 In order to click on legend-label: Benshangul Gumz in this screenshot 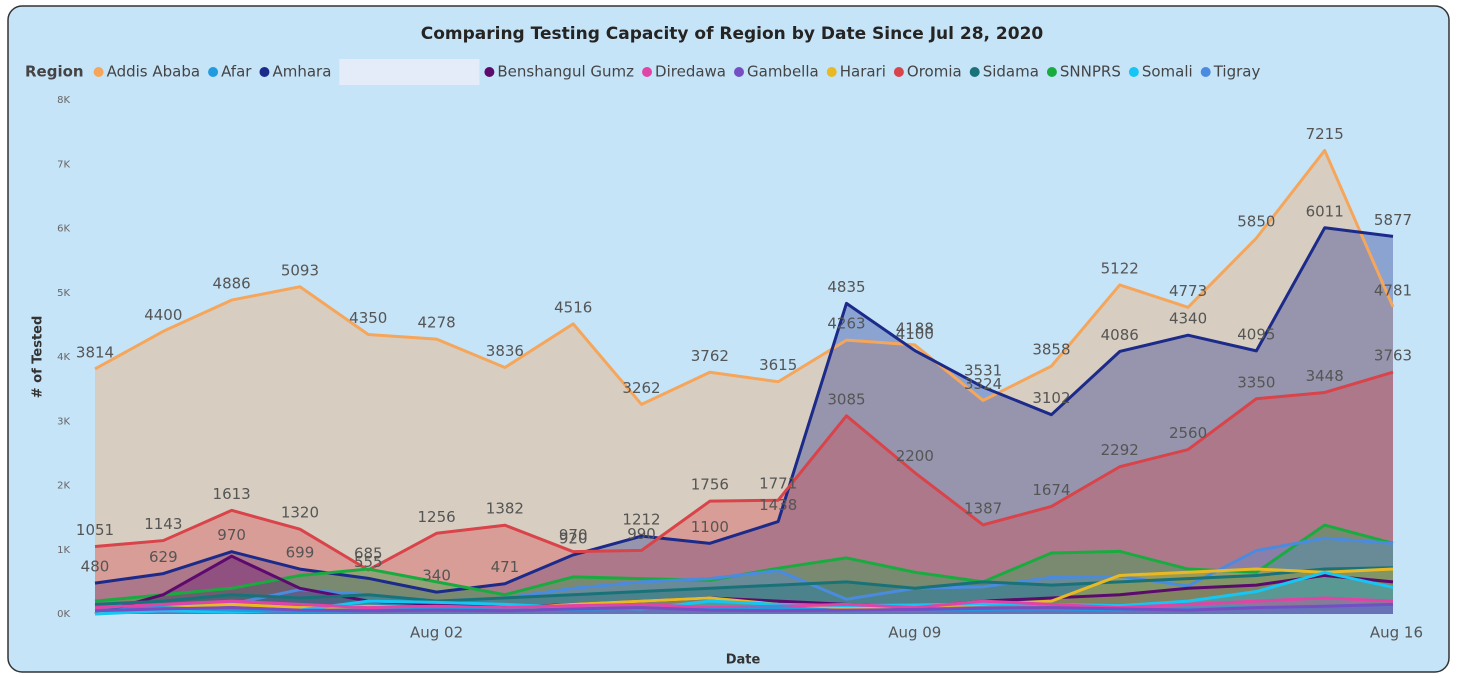, I will do `click(565, 72)`.